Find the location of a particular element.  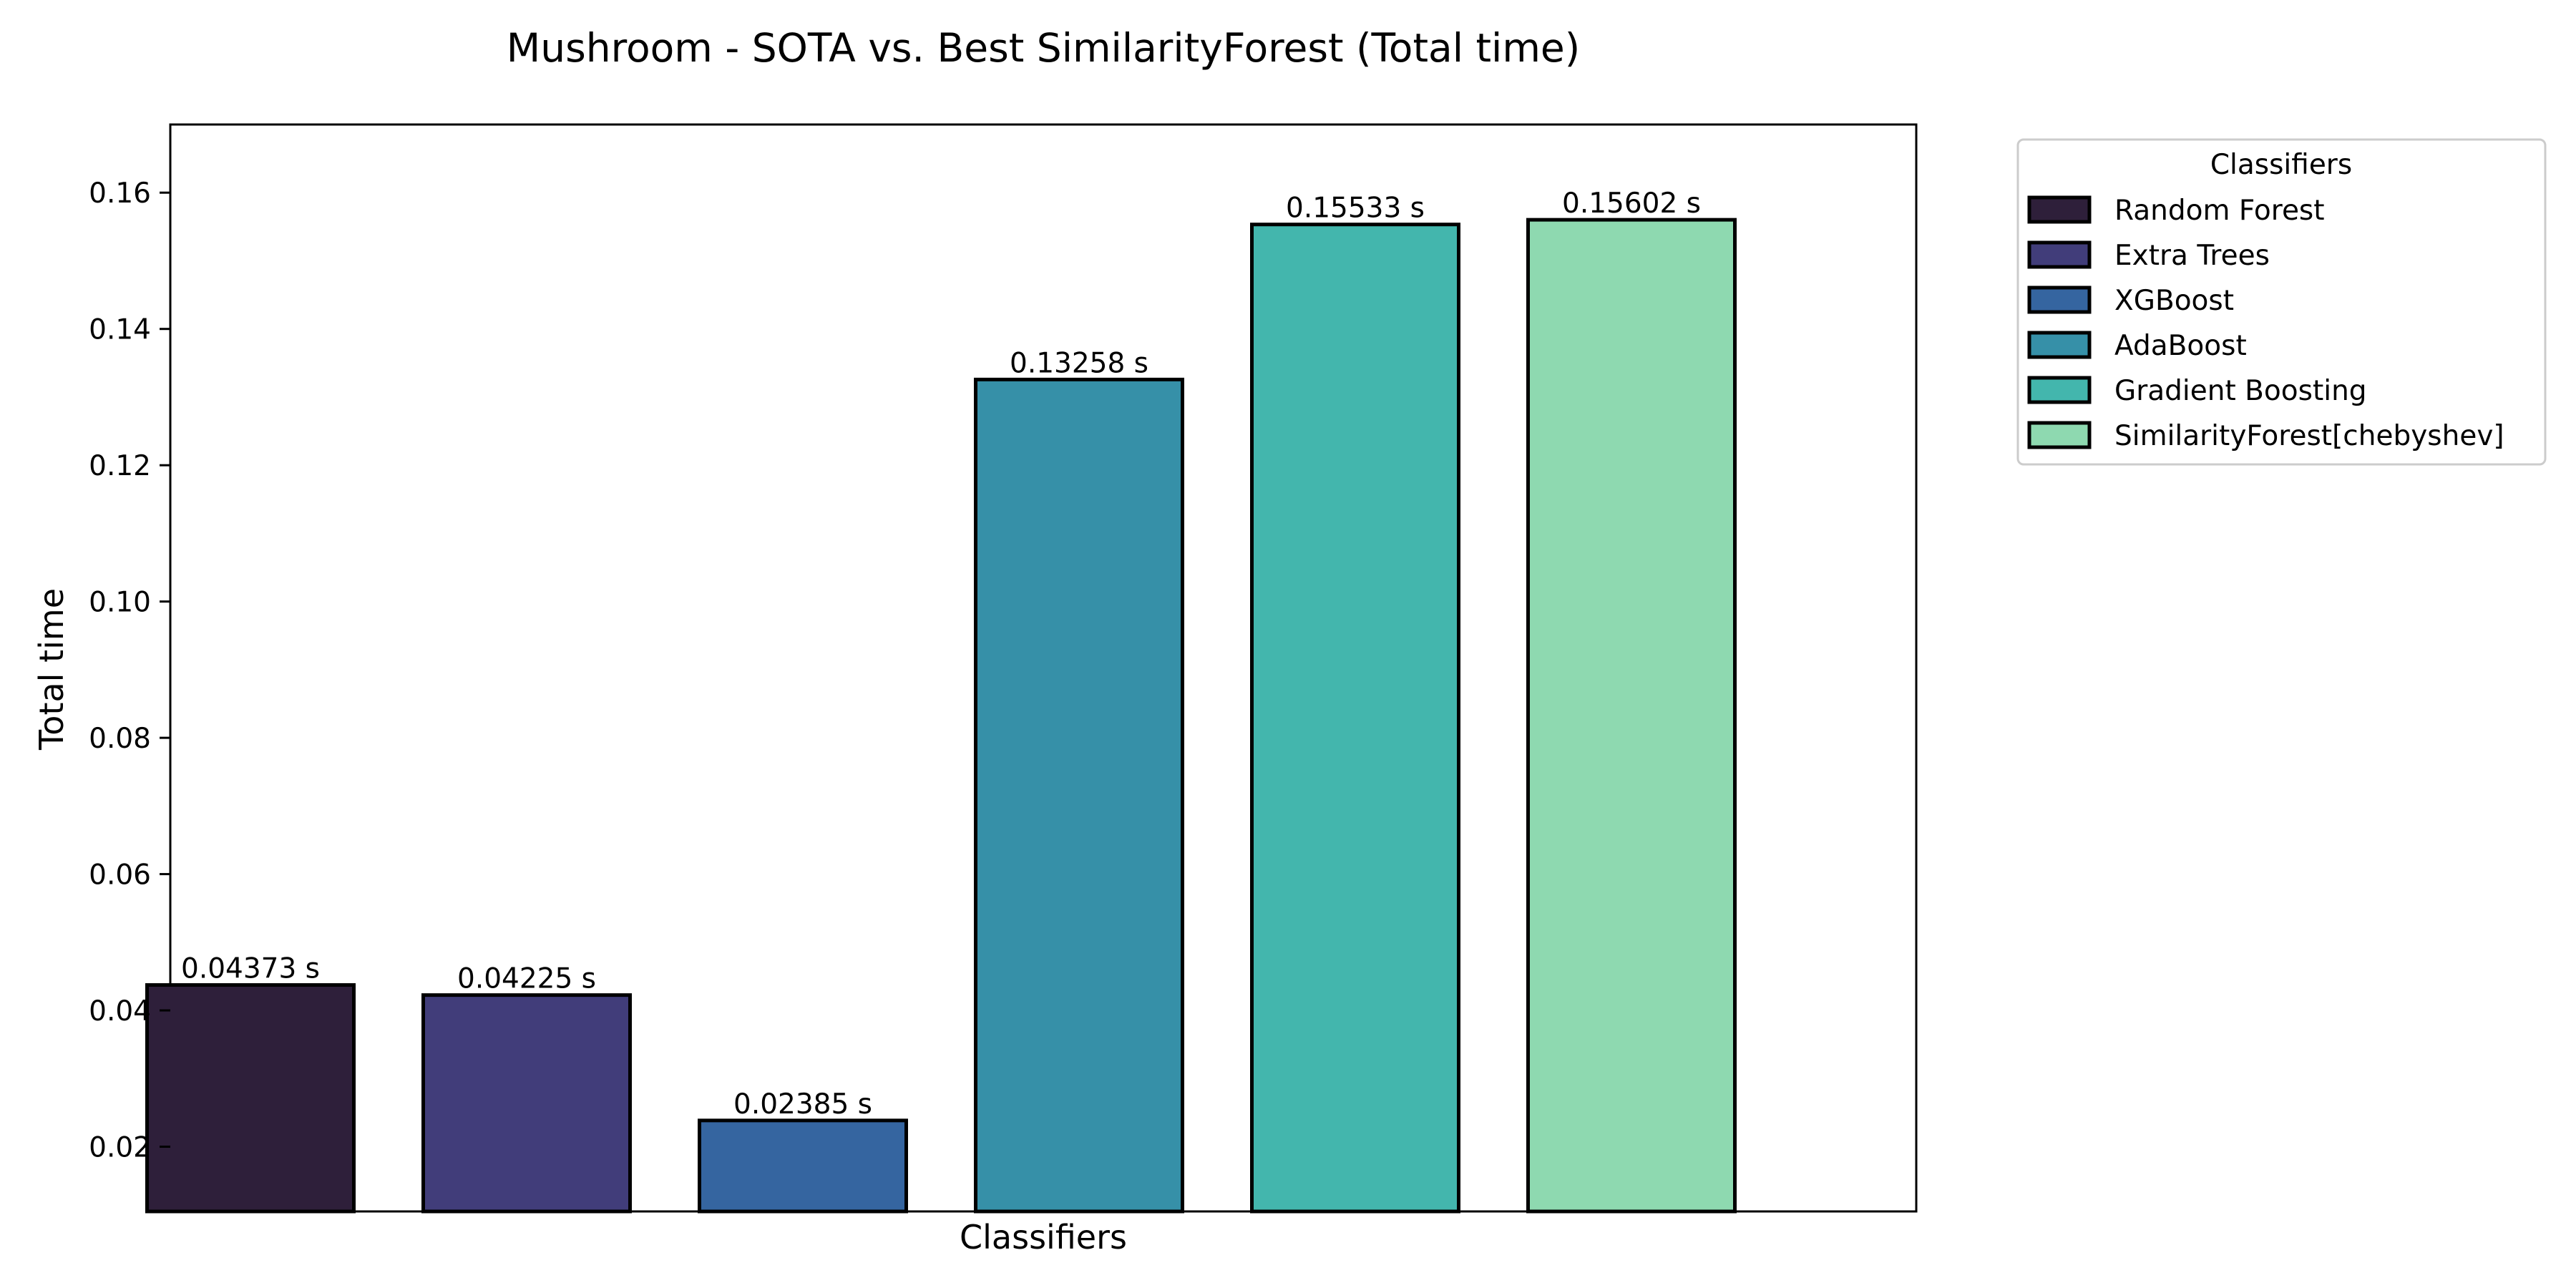

y-tick-label: 0.14 is located at coordinates (120, 330).